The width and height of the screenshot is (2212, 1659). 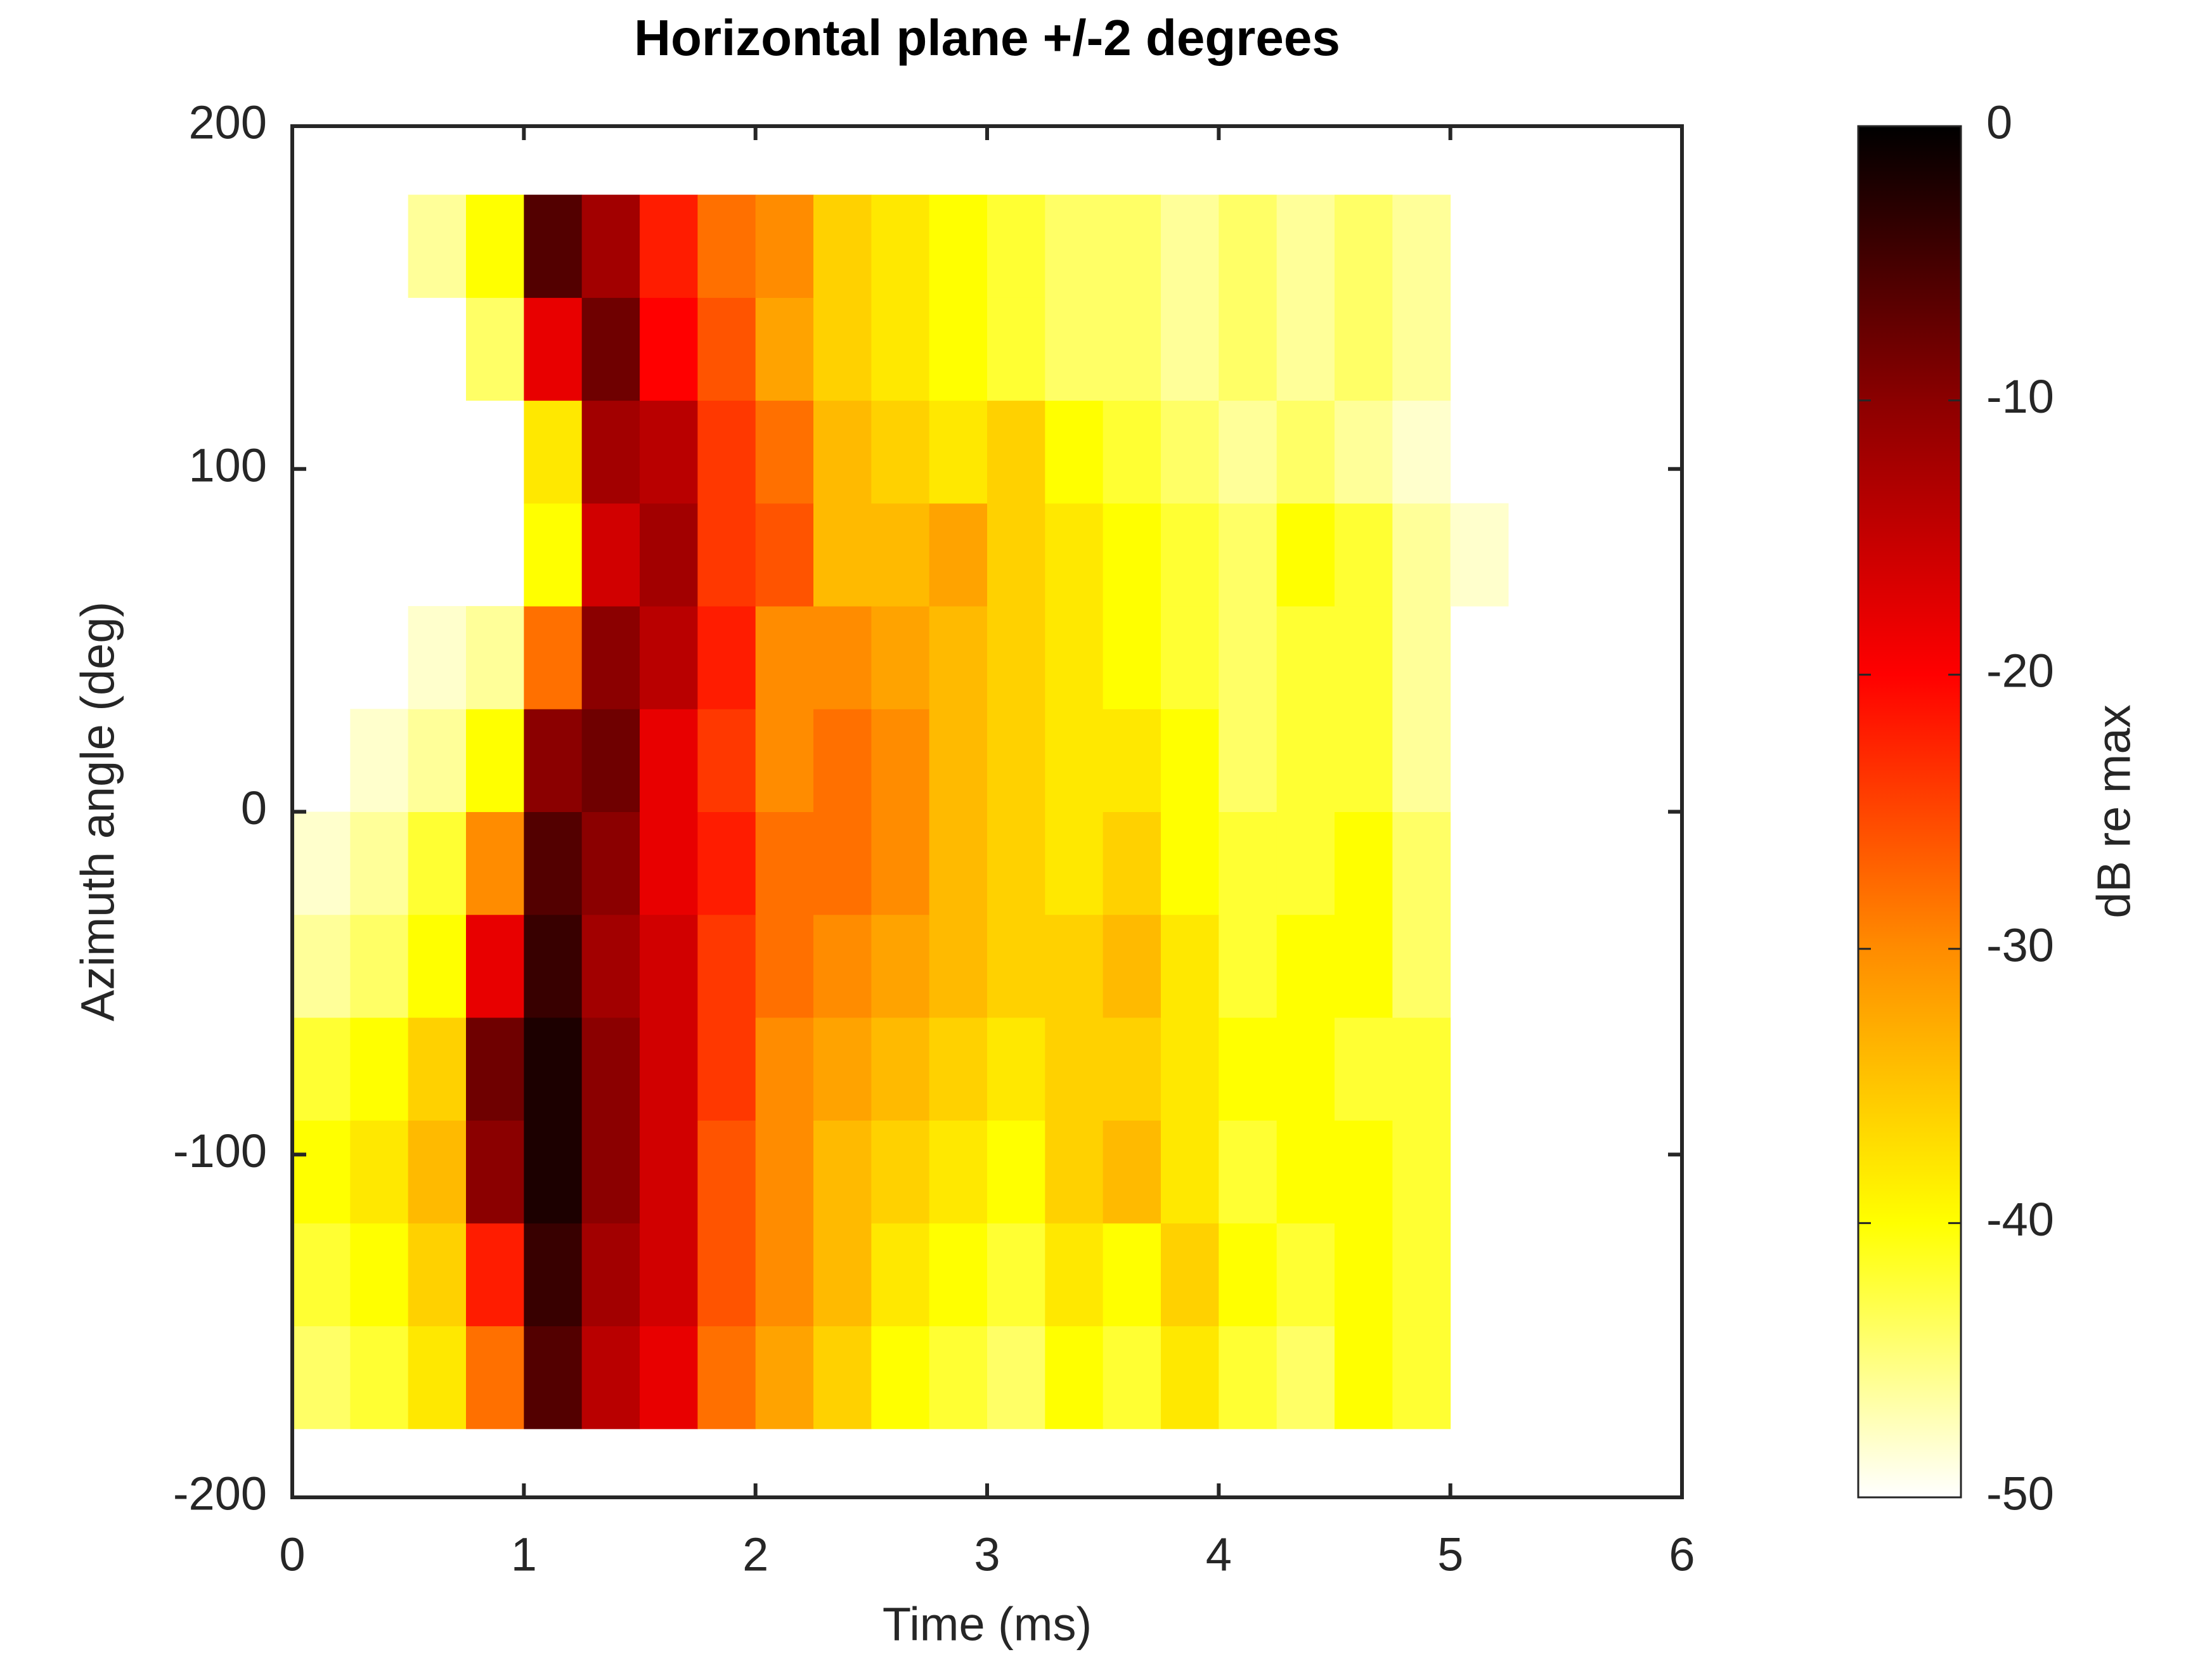 I want to click on x-axis-label: Time (ms), so click(x=987, y=1624).